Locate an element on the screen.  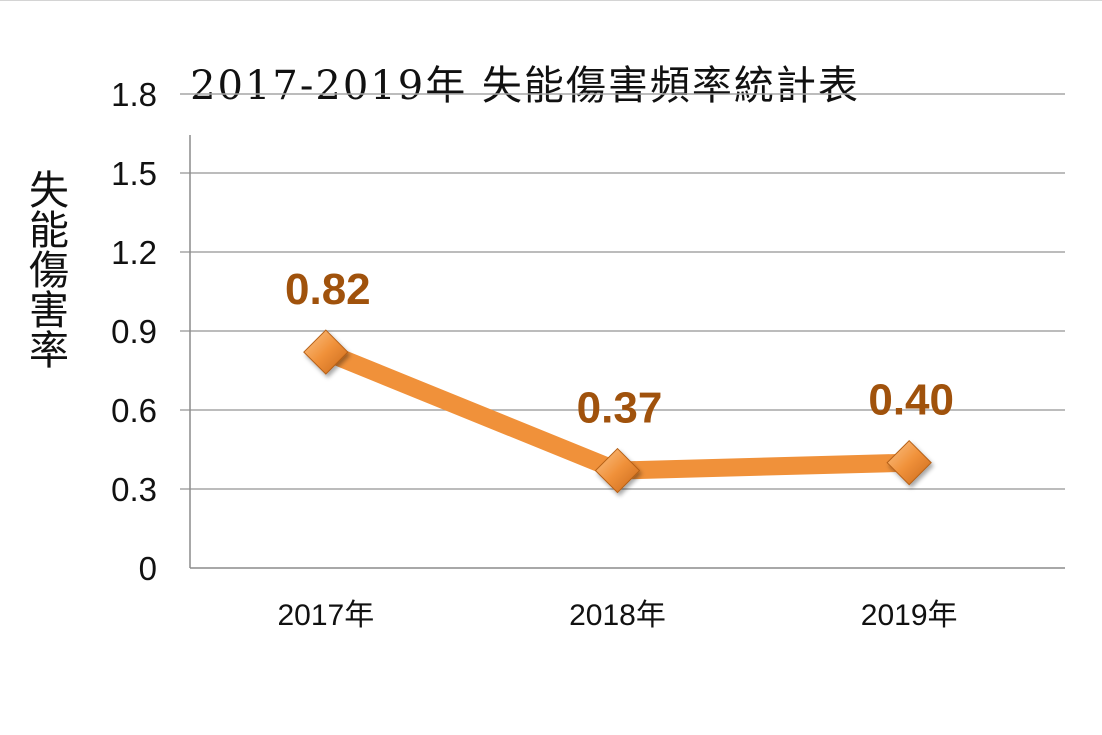
y-tick-label: 1.5 is located at coordinates (134, 173).